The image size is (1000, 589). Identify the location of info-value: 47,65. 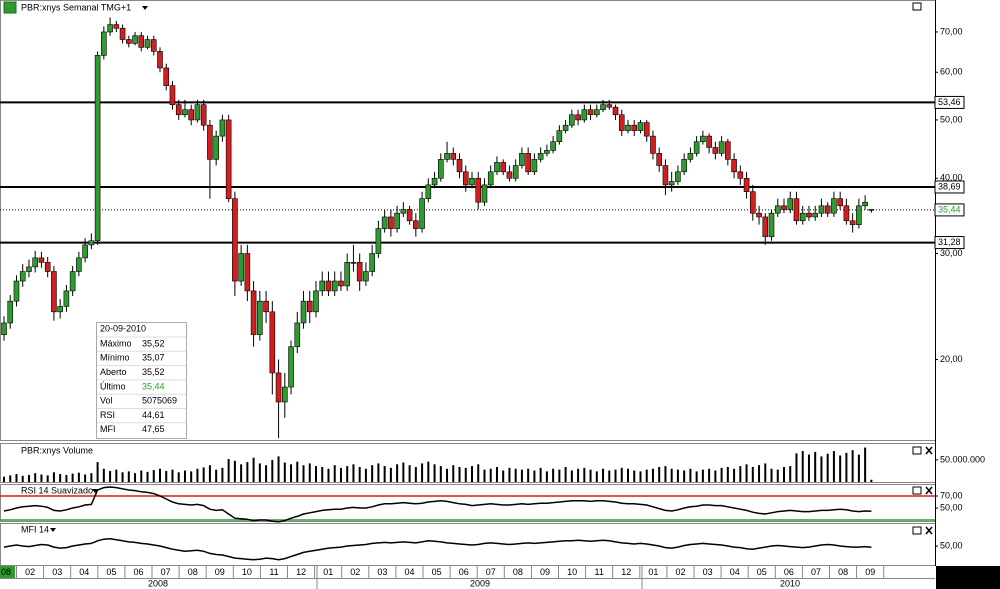
(153, 429).